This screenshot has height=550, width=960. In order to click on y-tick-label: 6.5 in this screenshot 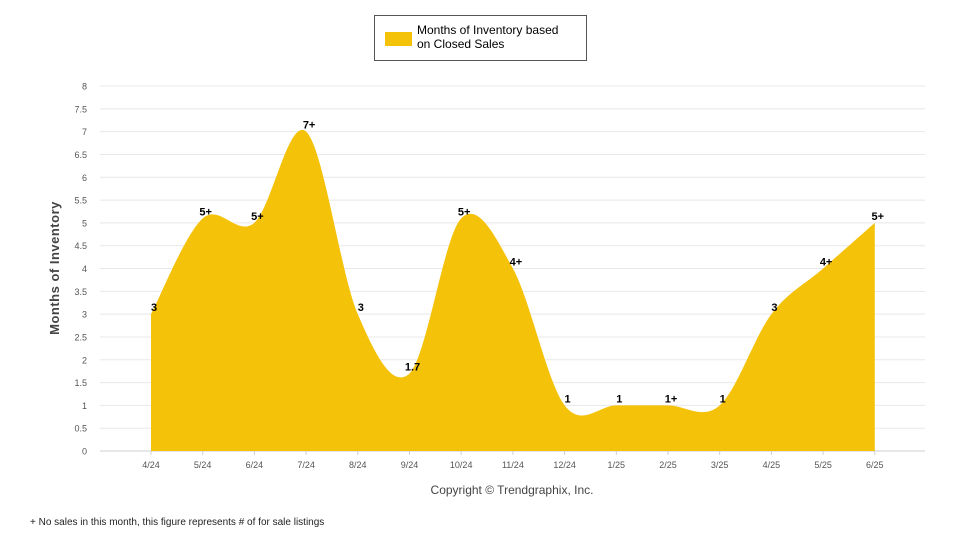, I will do `click(80, 155)`.